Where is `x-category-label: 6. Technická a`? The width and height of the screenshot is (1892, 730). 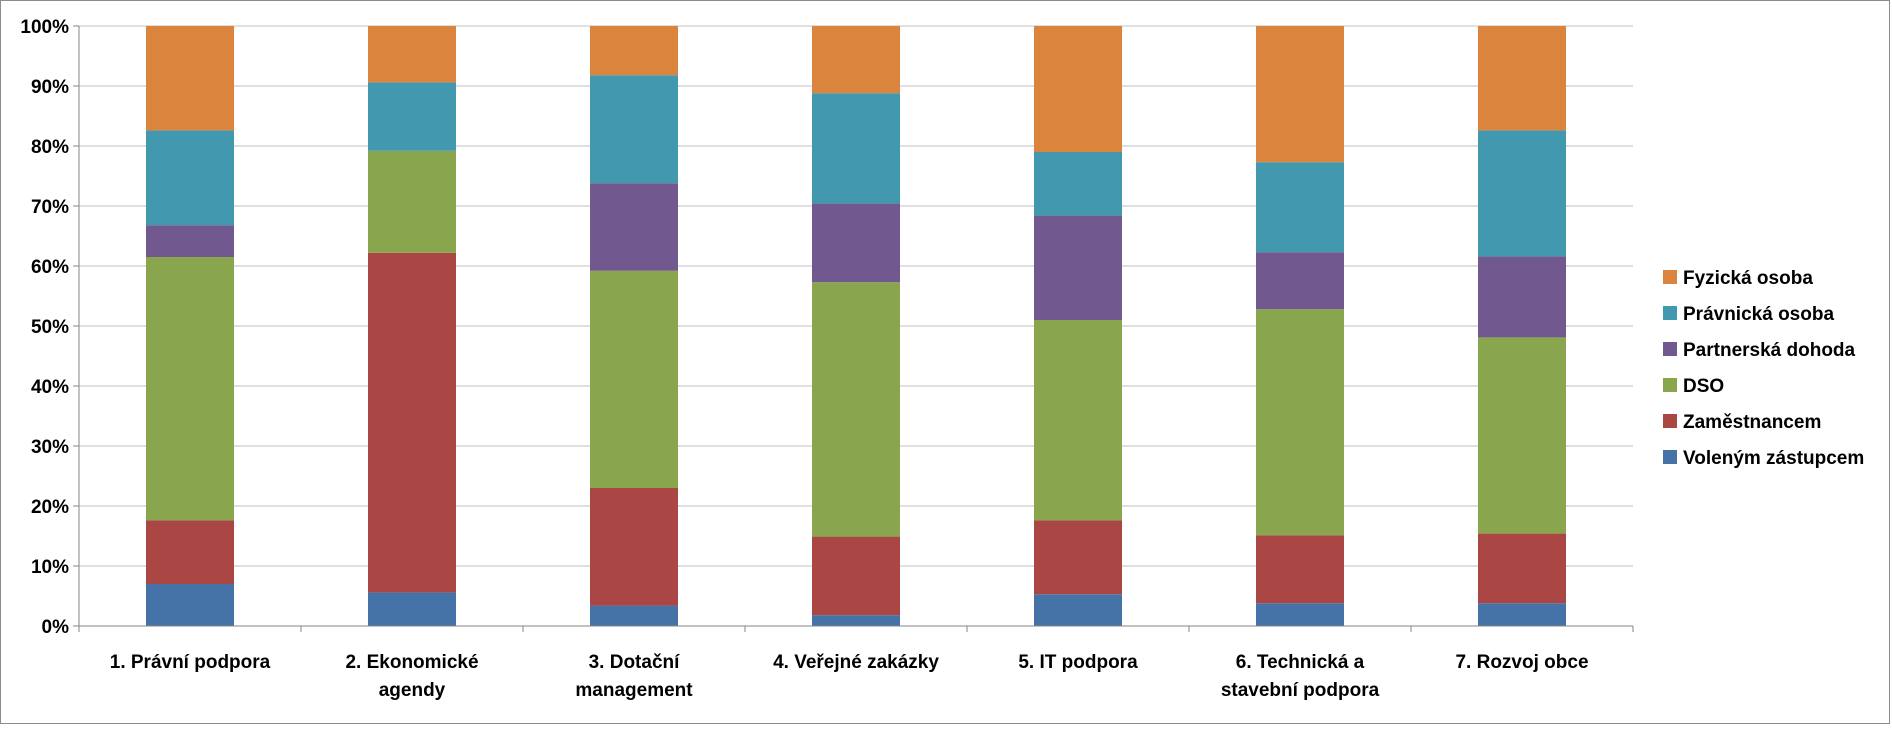
x-category-label: 6. Technická a is located at coordinates (1300, 662).